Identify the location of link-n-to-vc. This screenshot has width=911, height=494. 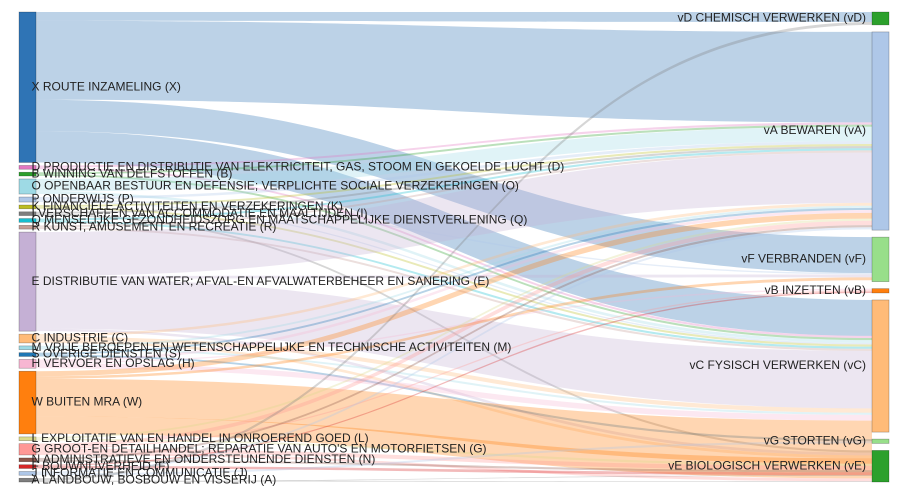
(454, 466).